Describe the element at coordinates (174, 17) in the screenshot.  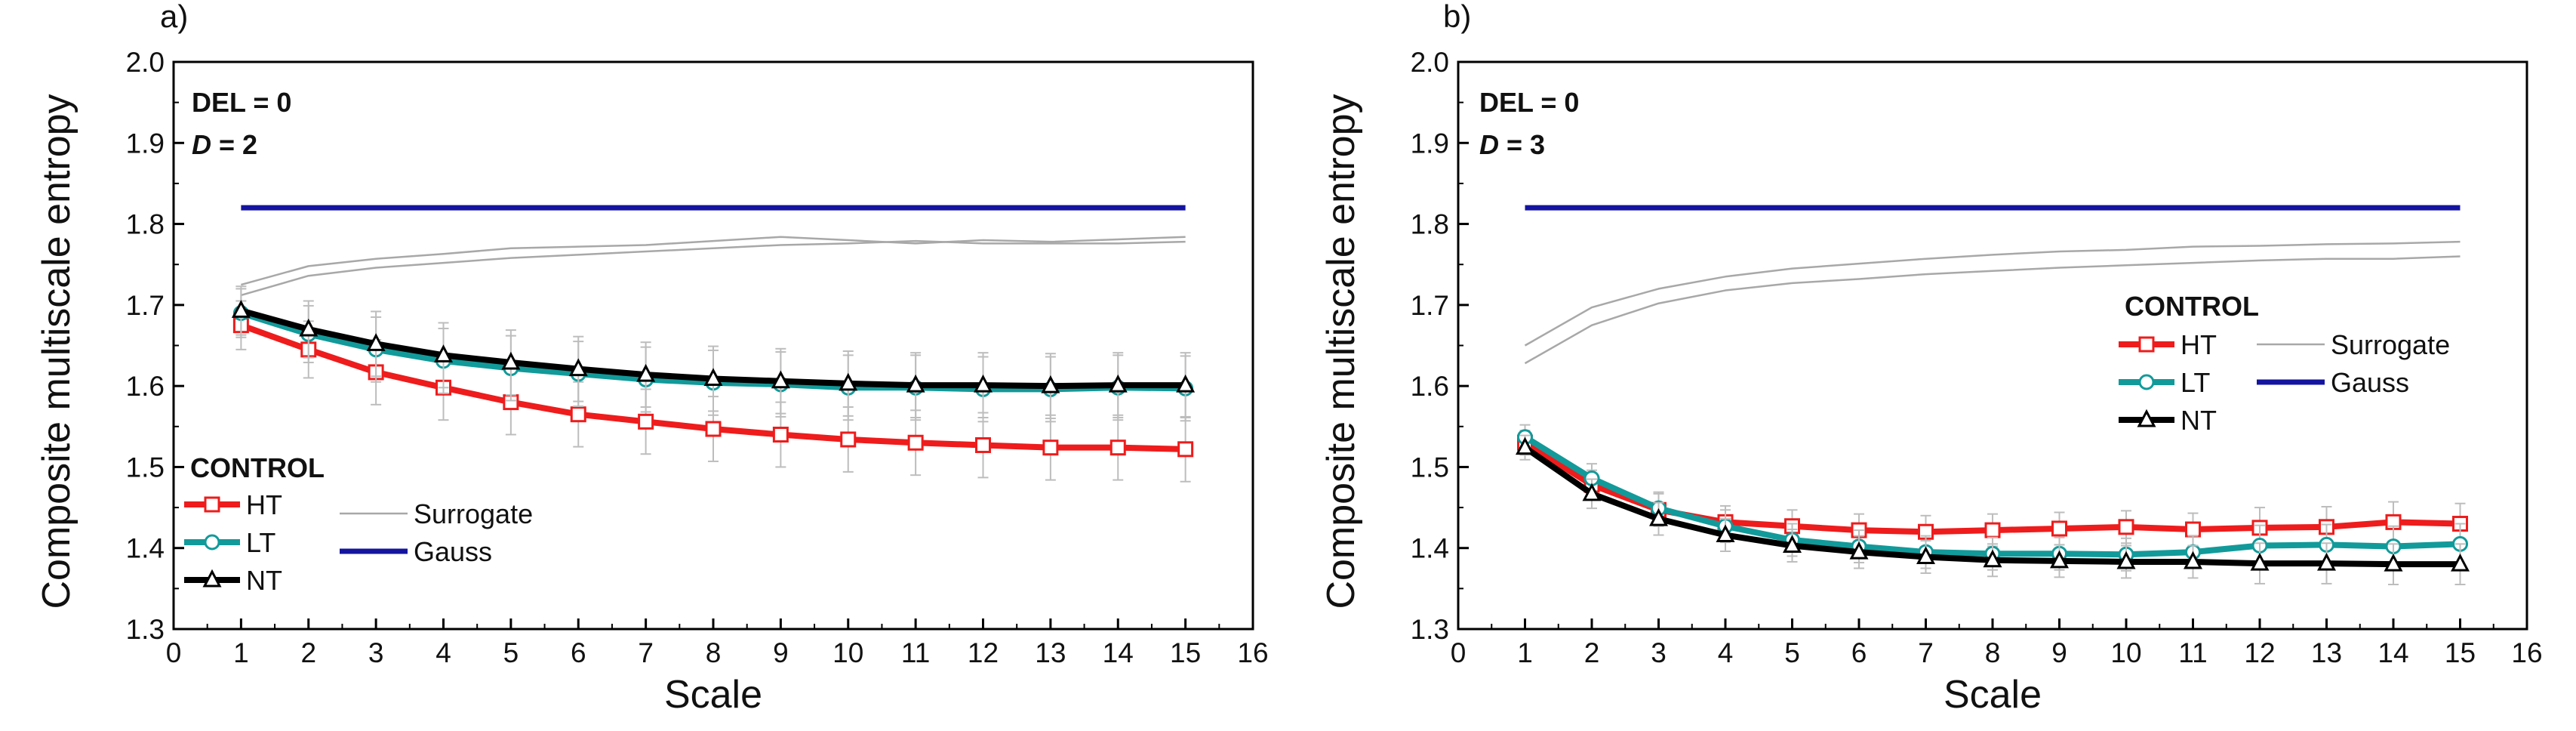
I see `panel-label: a)` at that location.